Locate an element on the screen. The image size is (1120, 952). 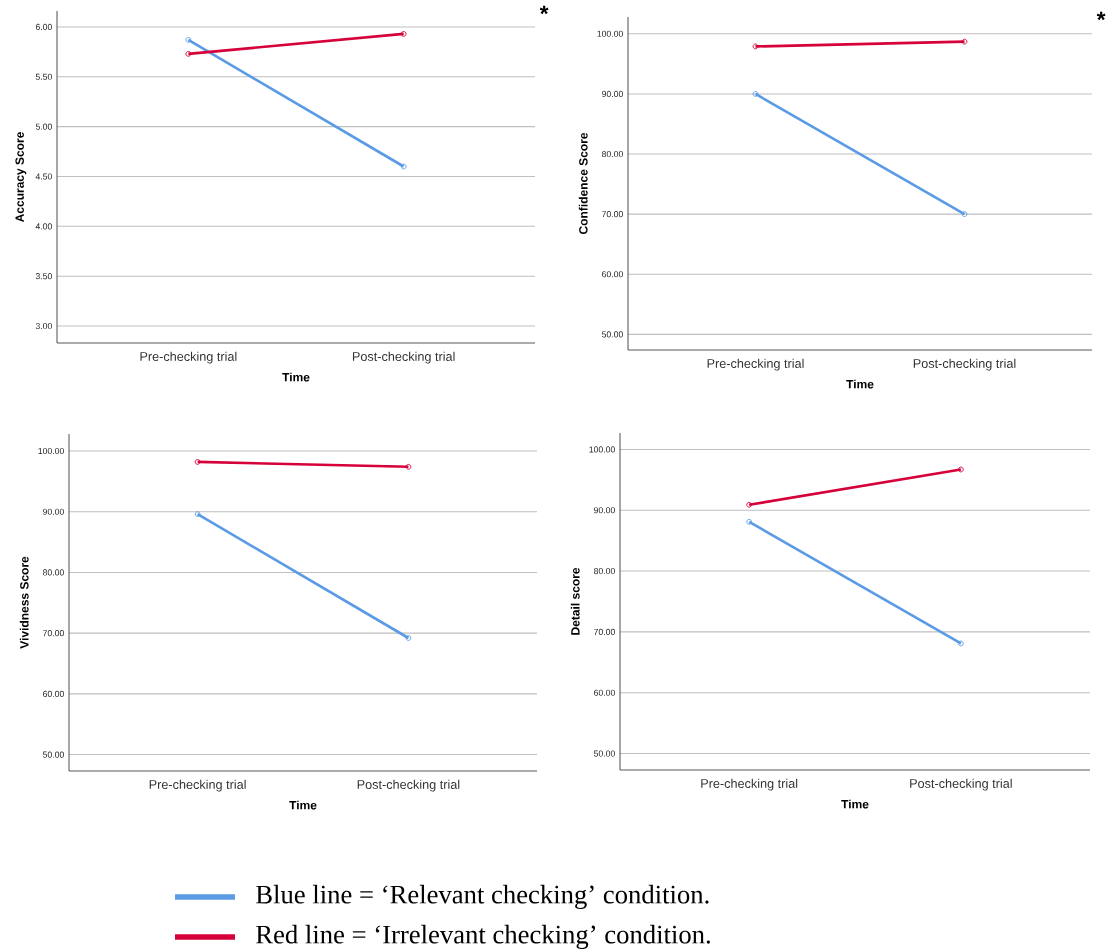
legend-label: Red line = ‘Irrelevant checking’ condition. is located at coordinates (483, 937).